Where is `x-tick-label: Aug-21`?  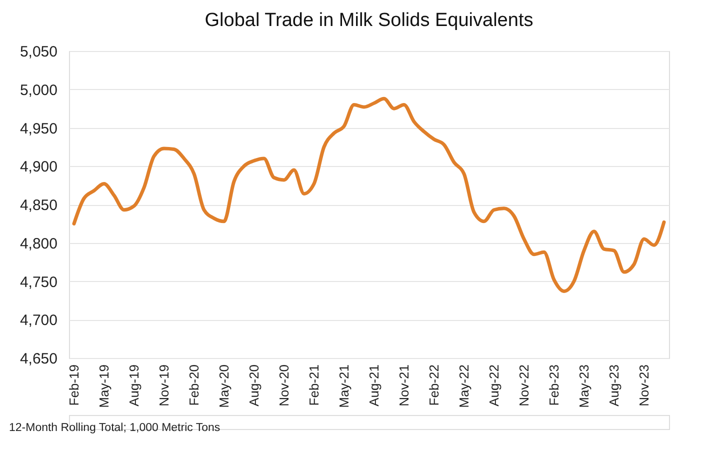
x-tick-label: Aug-21 is located at coordinates (374, 385).